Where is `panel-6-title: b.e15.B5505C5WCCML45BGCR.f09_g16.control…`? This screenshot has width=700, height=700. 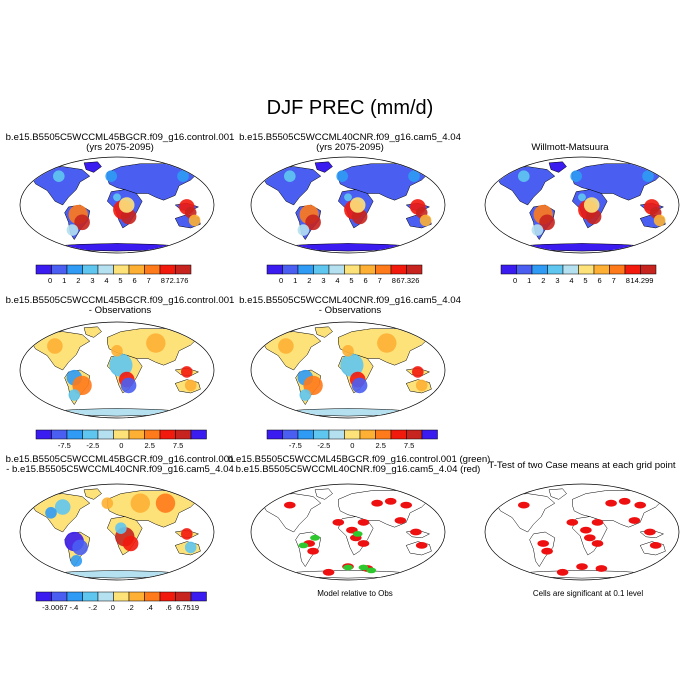
panel-6-title: b.e15.B5505C5WCCML45BGCR.f09_g16.control… is located at coordinates (125, 465).